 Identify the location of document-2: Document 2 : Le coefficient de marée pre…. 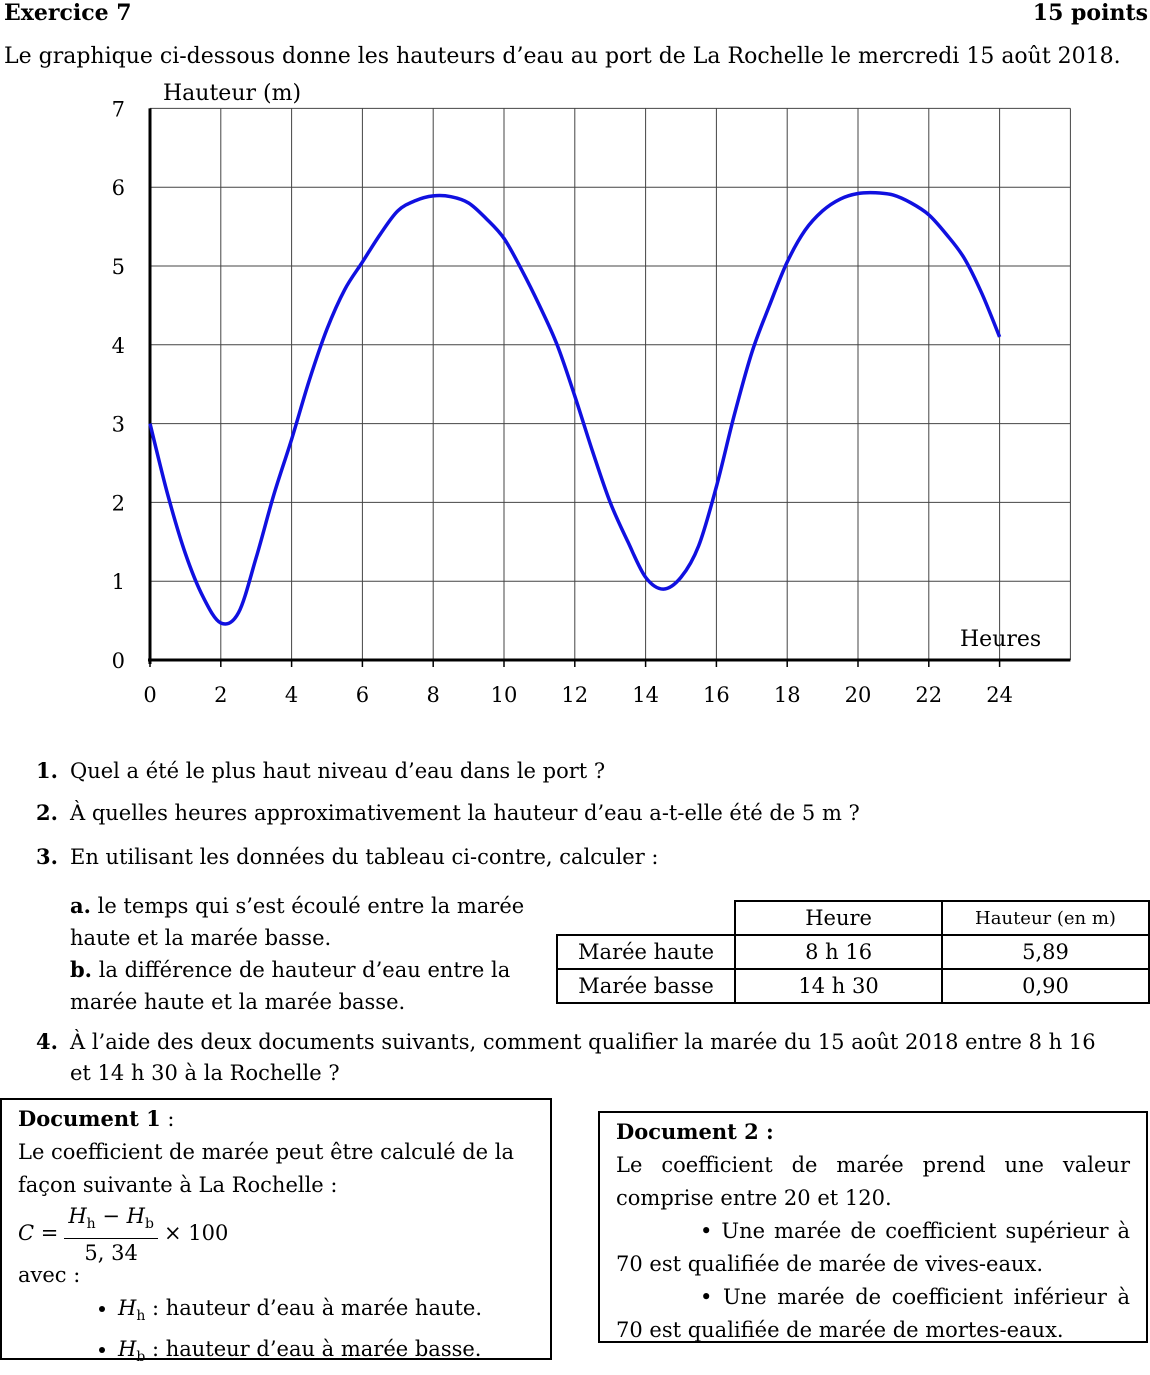
(873, 1227).